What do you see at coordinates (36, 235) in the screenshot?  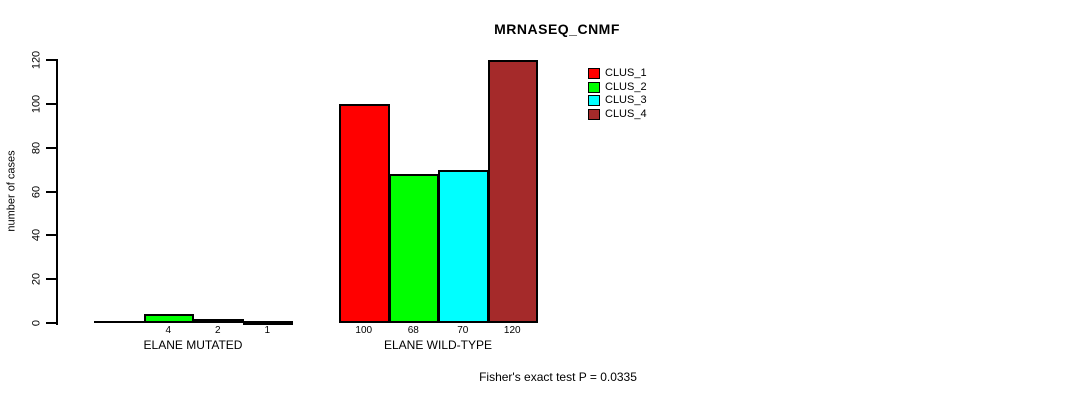 I see `y-axis-tick-label: 40` at bounding box center [36, 235].